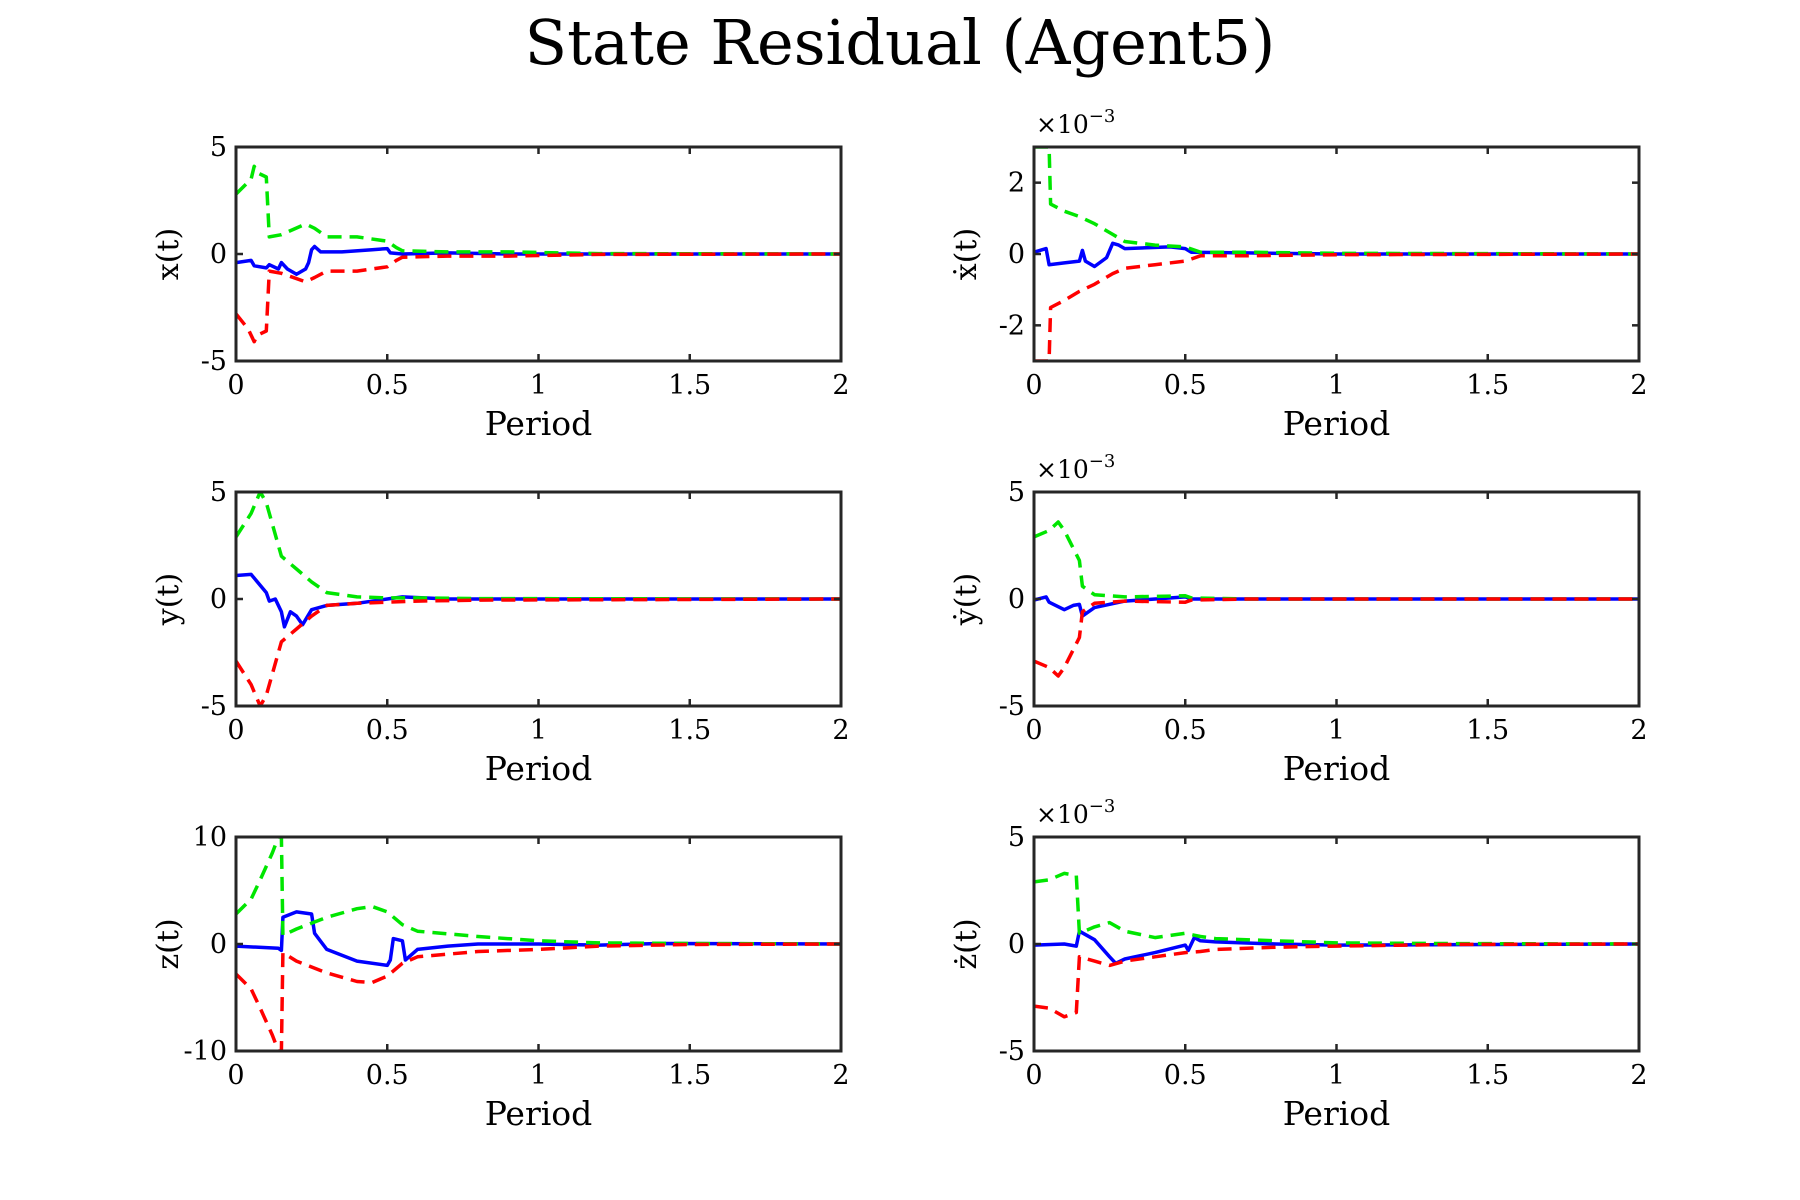 The height and width of the screenshot is (1200, 1800). I want to click on y-tick-label: 2, so click(1016, 183).